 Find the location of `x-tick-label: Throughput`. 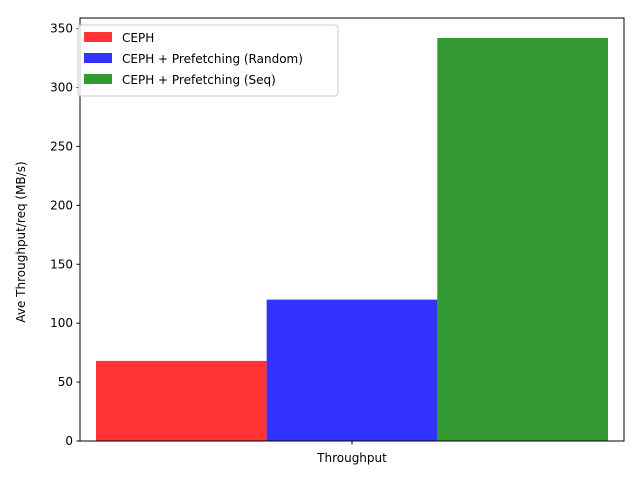

x-tick-label: Throughput is located at coordinates (351, 458).